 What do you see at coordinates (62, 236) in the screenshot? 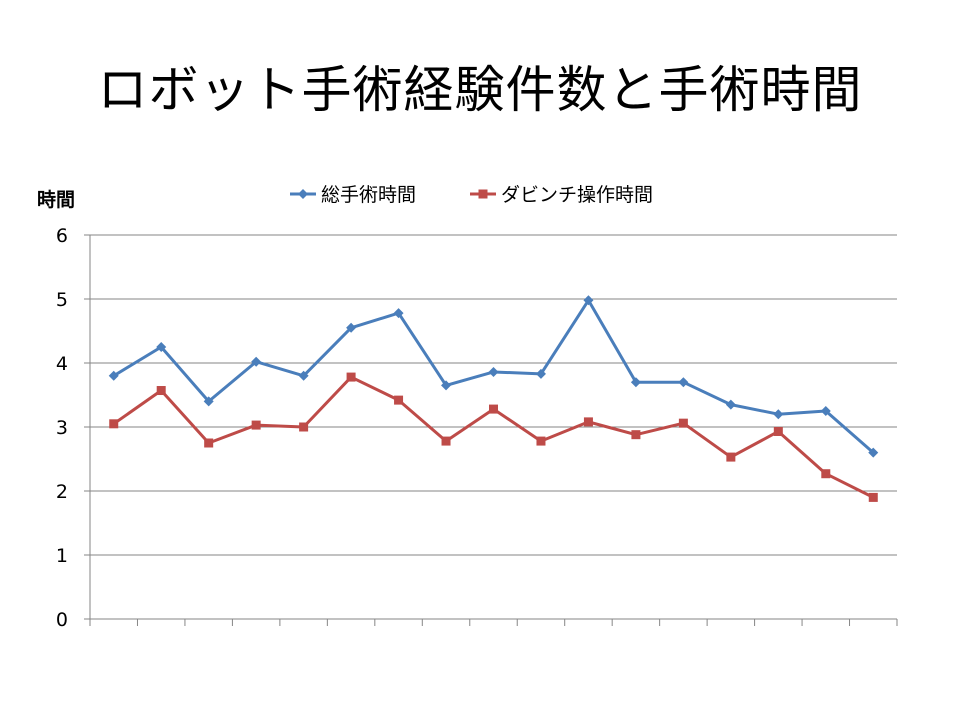
I see `y-tick-label: 6` at bounding box center [62, 236].